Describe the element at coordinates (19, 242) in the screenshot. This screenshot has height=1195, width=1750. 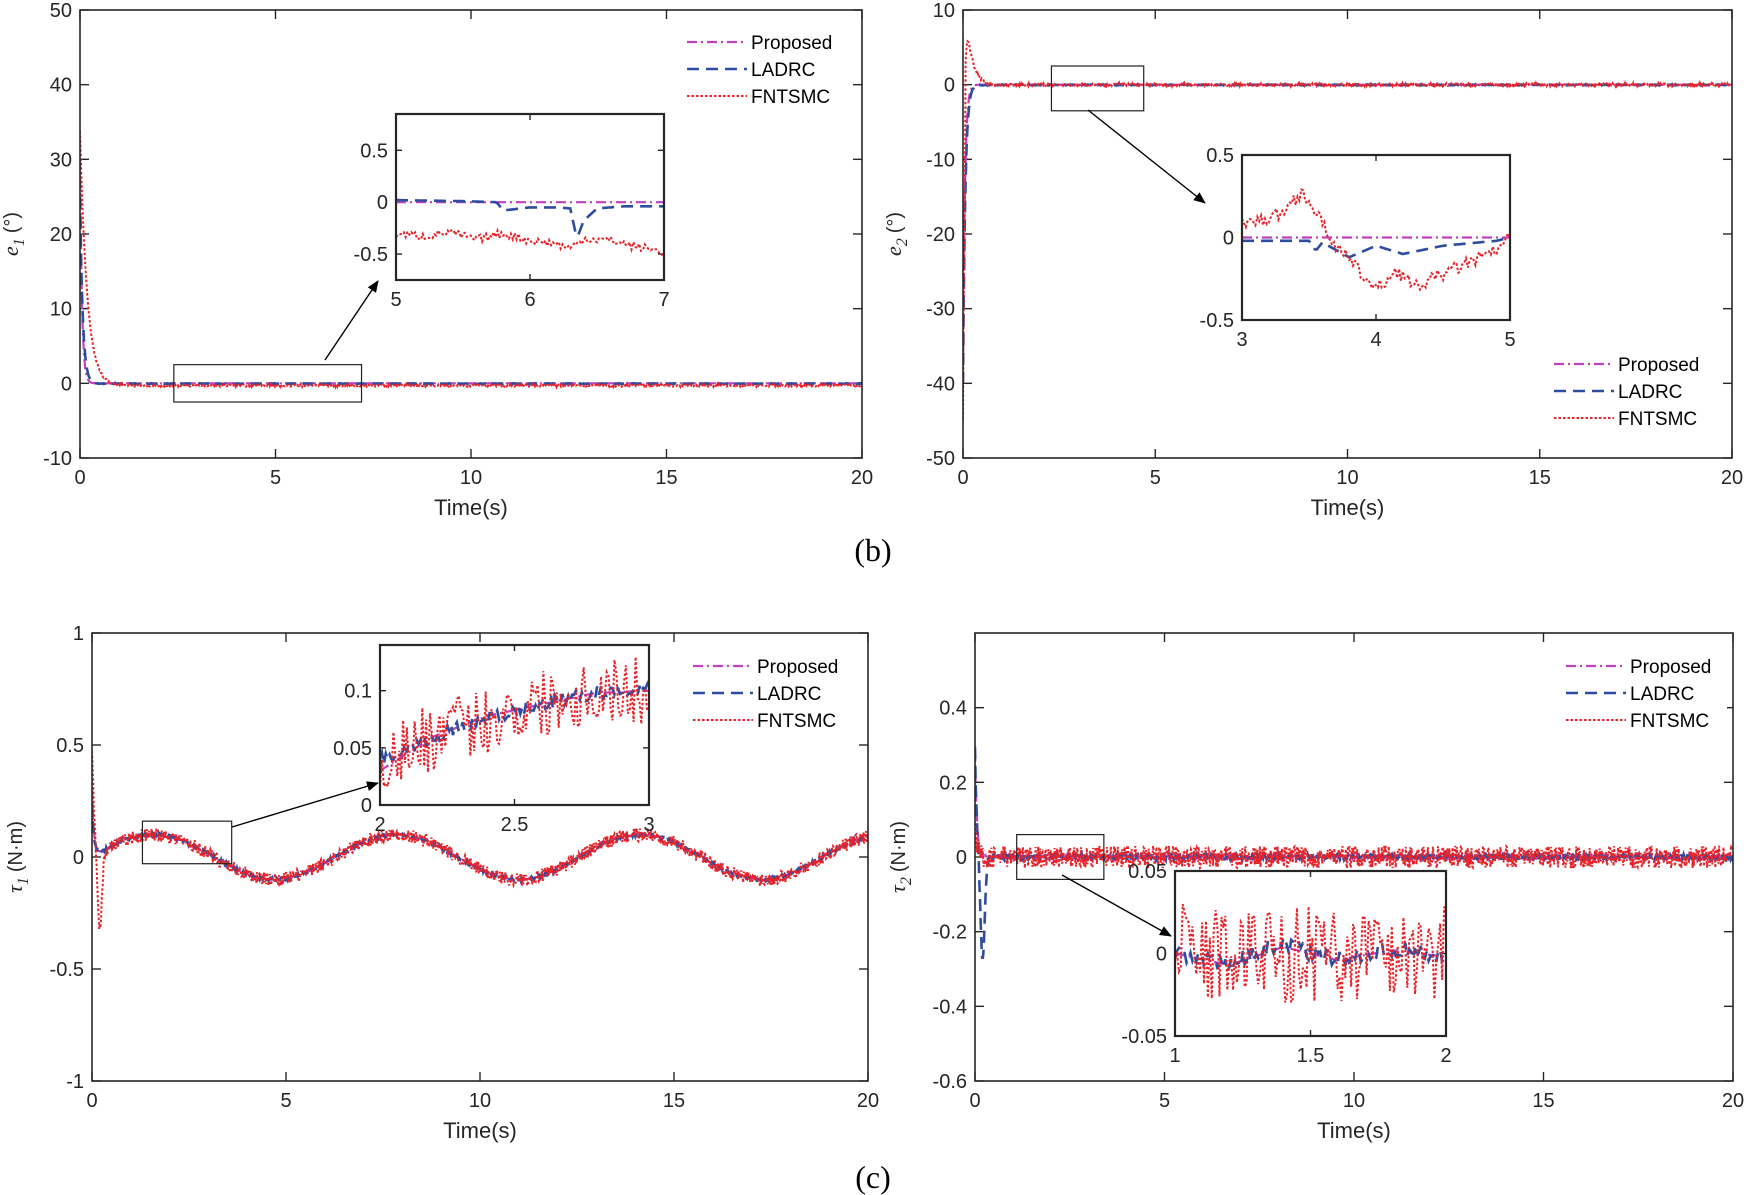
I see `y-axis-subscript: 1` at that location.